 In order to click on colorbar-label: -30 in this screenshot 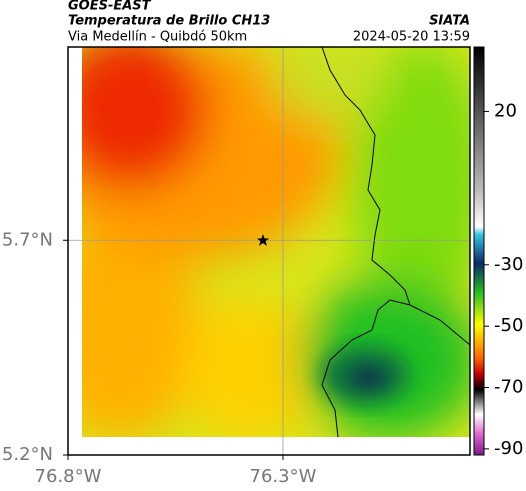, I will do `click(508, 264)`.